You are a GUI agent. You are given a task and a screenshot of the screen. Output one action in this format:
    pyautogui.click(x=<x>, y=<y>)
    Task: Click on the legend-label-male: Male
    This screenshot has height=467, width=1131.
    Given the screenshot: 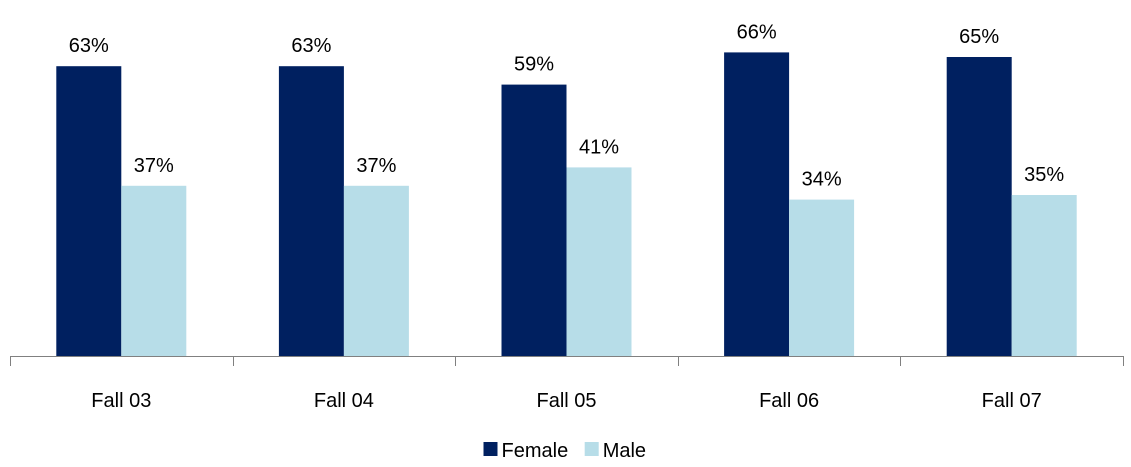 What is the action you would take?
    pyautogui.click(x=624, y=451)
    